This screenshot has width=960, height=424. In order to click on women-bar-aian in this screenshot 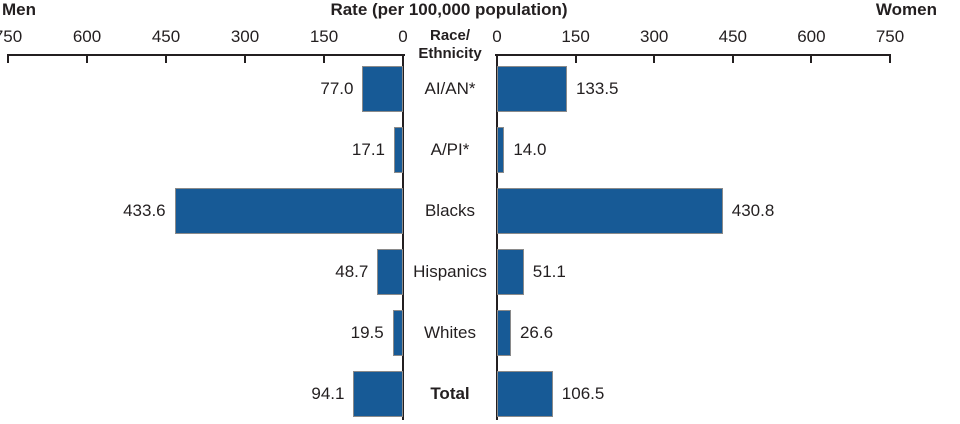, I will do `click(532, 89)`.